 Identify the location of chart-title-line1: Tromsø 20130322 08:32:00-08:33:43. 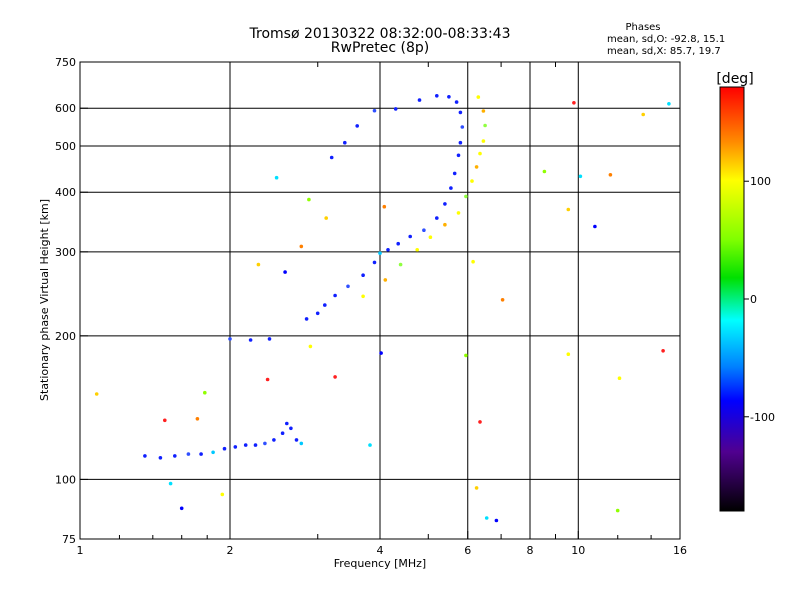
(380, 34).